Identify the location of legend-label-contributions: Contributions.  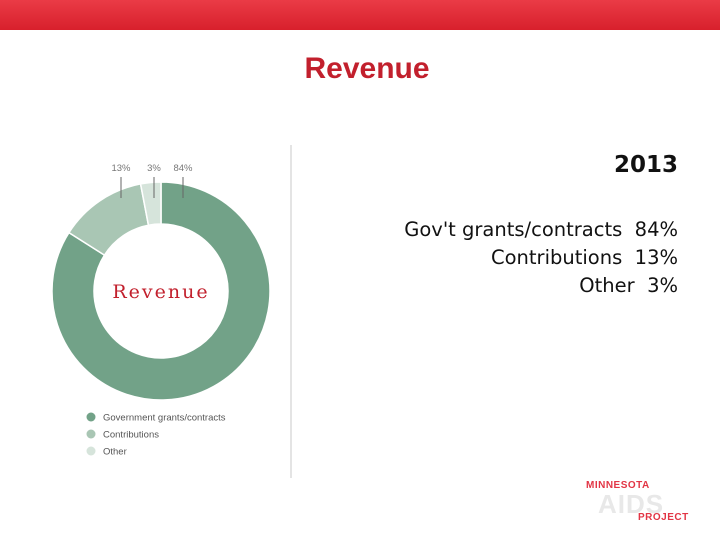
(131, 435).